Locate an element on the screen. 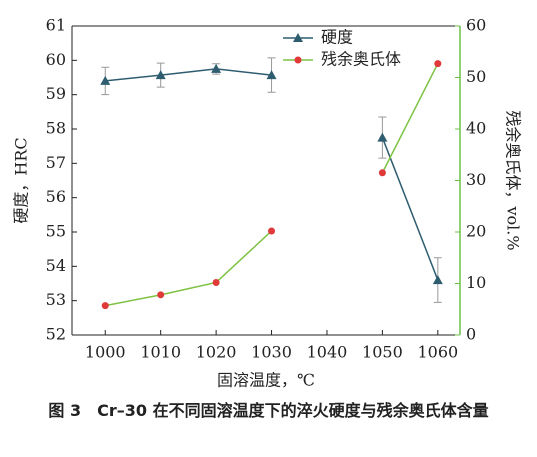 This screenshot has width=537, height=457. x-label: 固溶温度，℃ is located at coordinates (266, 380).